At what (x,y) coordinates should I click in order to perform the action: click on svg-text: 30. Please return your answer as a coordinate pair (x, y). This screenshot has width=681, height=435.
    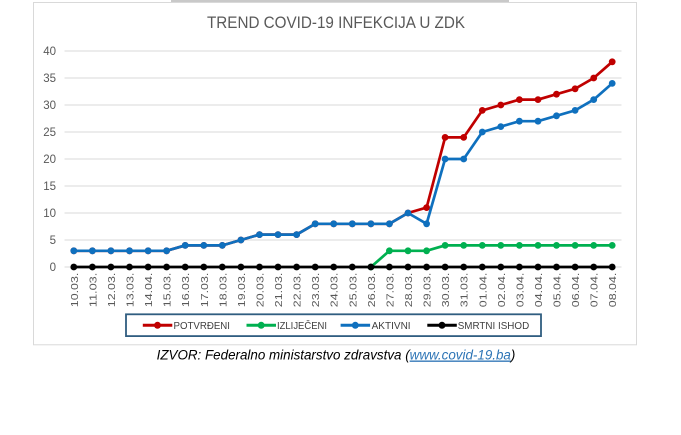
    Looking at the image, I should click on (49, 106).